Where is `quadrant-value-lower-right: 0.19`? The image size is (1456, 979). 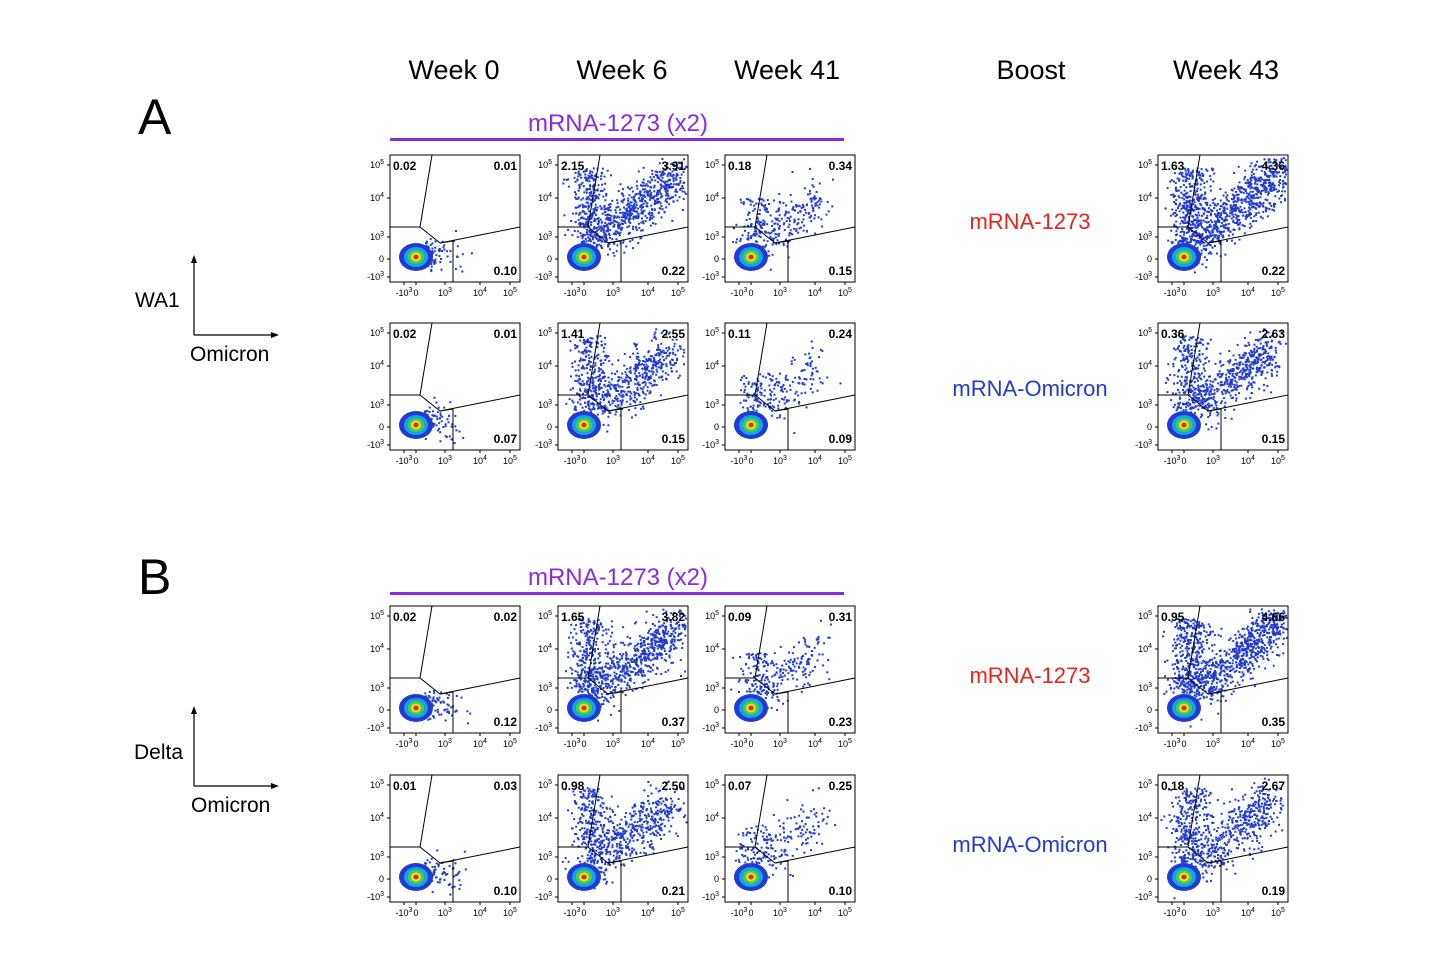
quadrant-value-lower-right: 0.19 is located at coordinates (1274, 891).